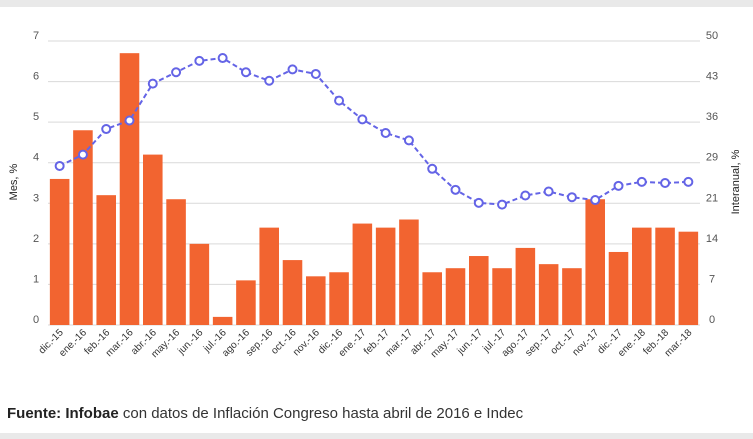  I want to click on x-tick-label: nov.-16, so click(306, 342).